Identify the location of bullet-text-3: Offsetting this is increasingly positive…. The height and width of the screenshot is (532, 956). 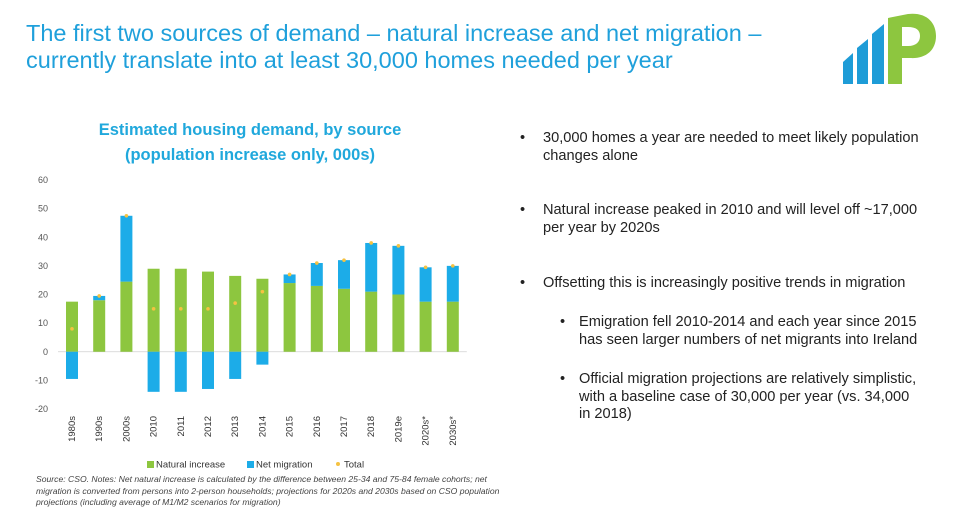
(724, 283).